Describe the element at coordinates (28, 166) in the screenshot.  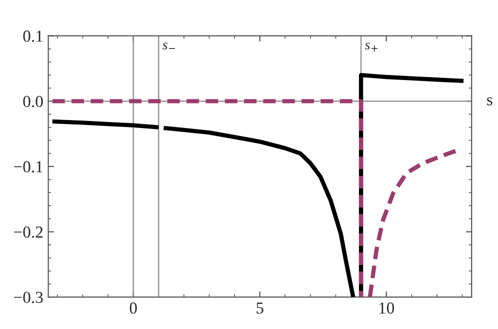
I see `y-tick-label: −0.1` at that location.